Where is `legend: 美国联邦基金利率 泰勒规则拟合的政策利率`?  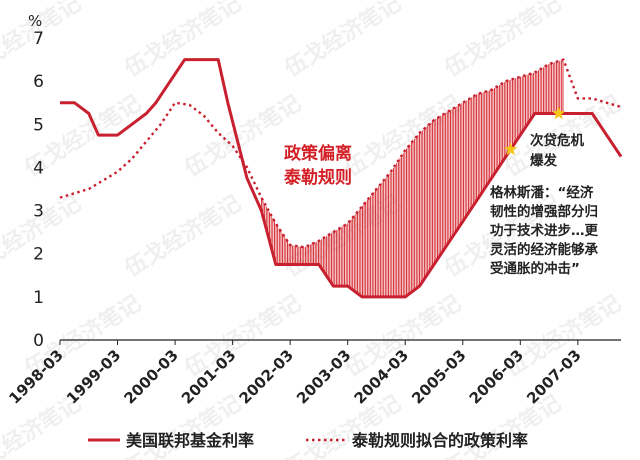
legend: 美国联邦基金利率 泰勒规则拟合的政策利率 is located at coordinates (308, 440).